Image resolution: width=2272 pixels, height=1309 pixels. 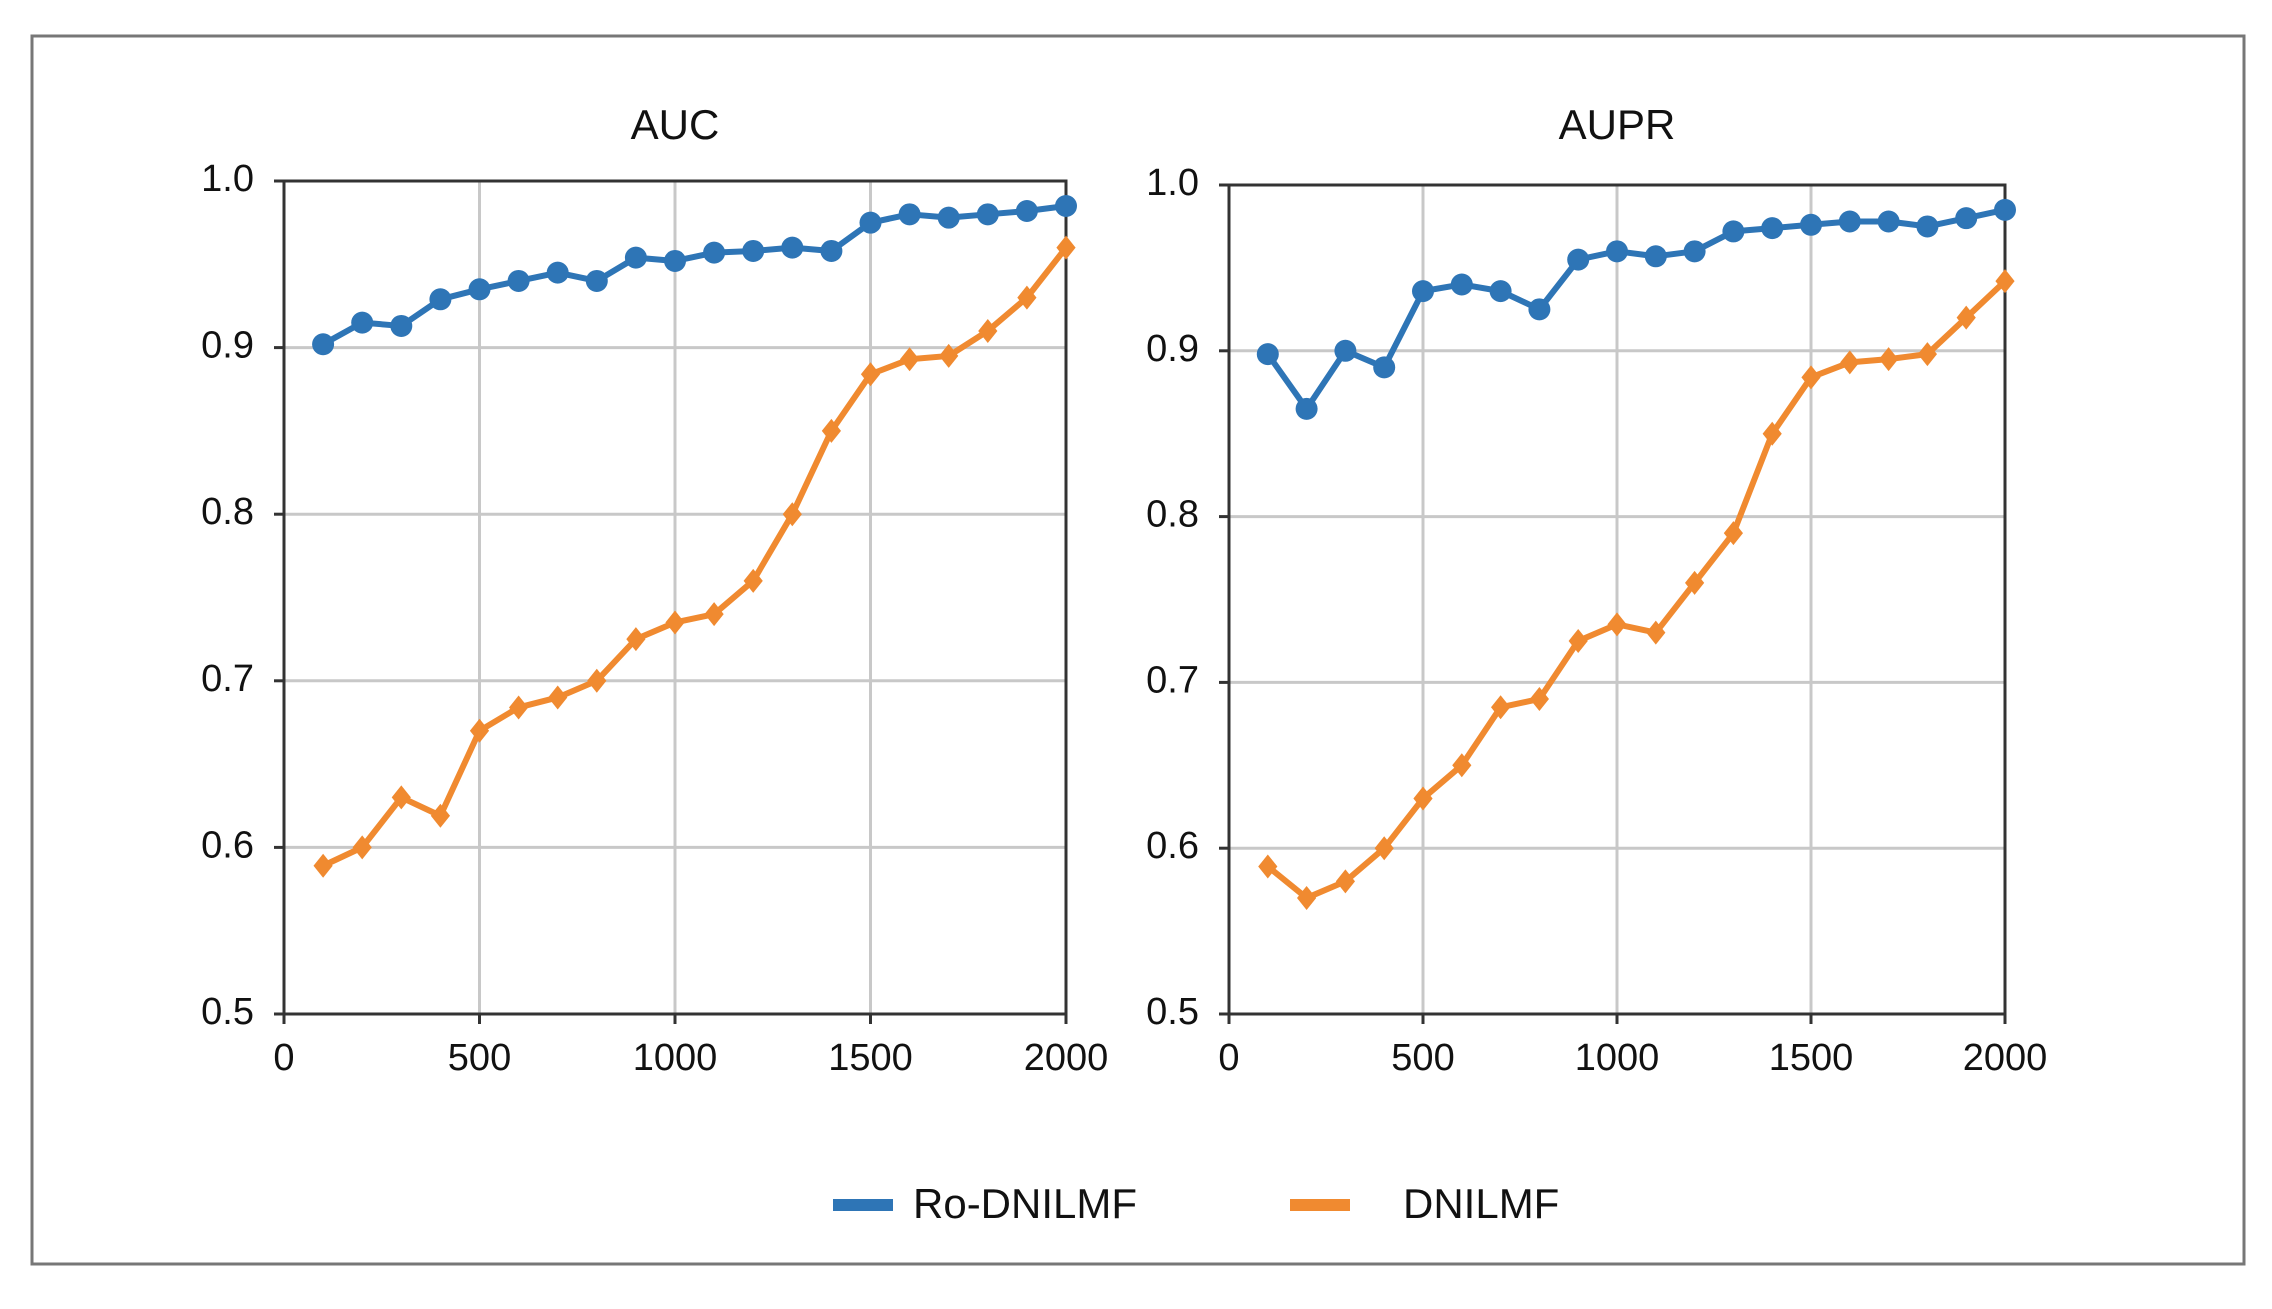 I want to click on legend-label: DNILMF, so click(x=1481, y=1203).